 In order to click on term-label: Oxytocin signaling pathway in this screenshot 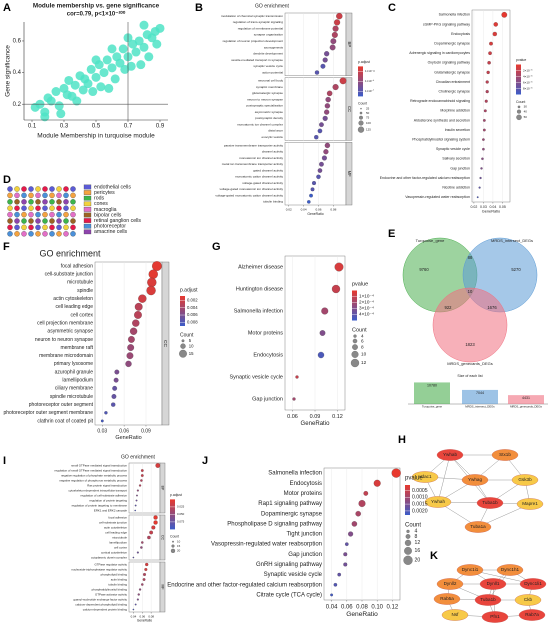, I will do `click(449, 63)`.